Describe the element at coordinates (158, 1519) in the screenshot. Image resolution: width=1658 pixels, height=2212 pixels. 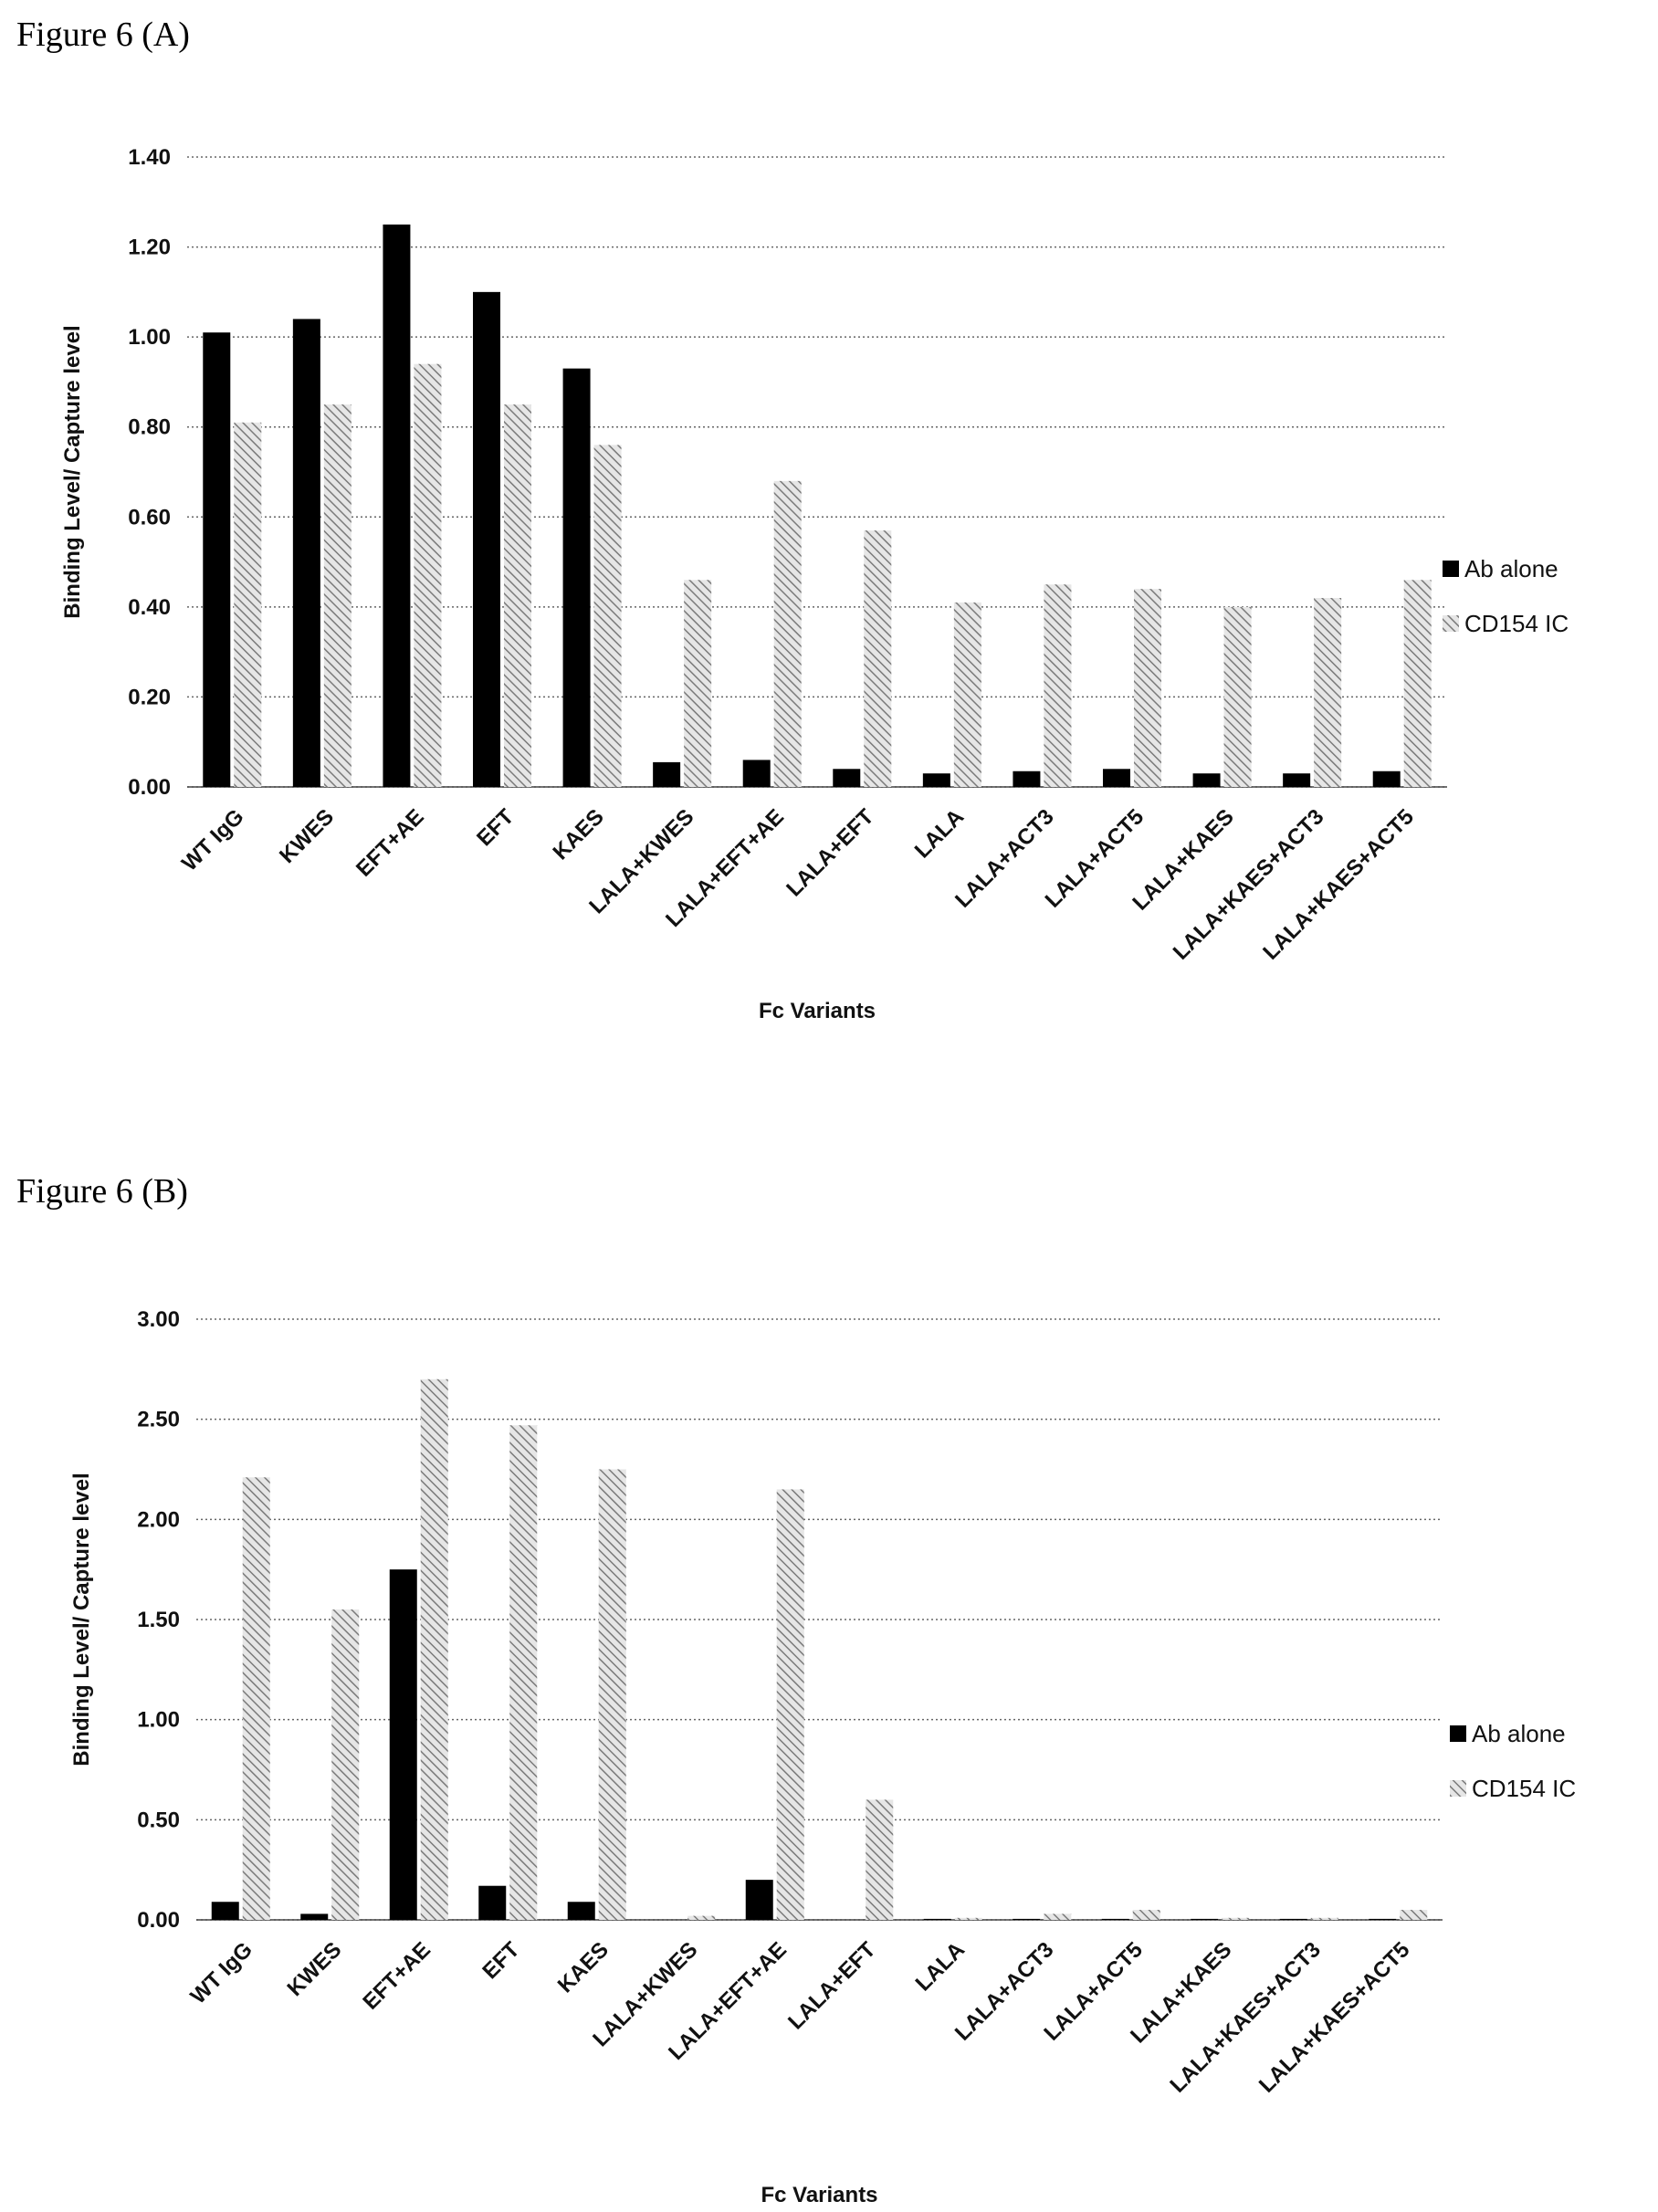
I see `y-tick-label: 2.00` at that location.